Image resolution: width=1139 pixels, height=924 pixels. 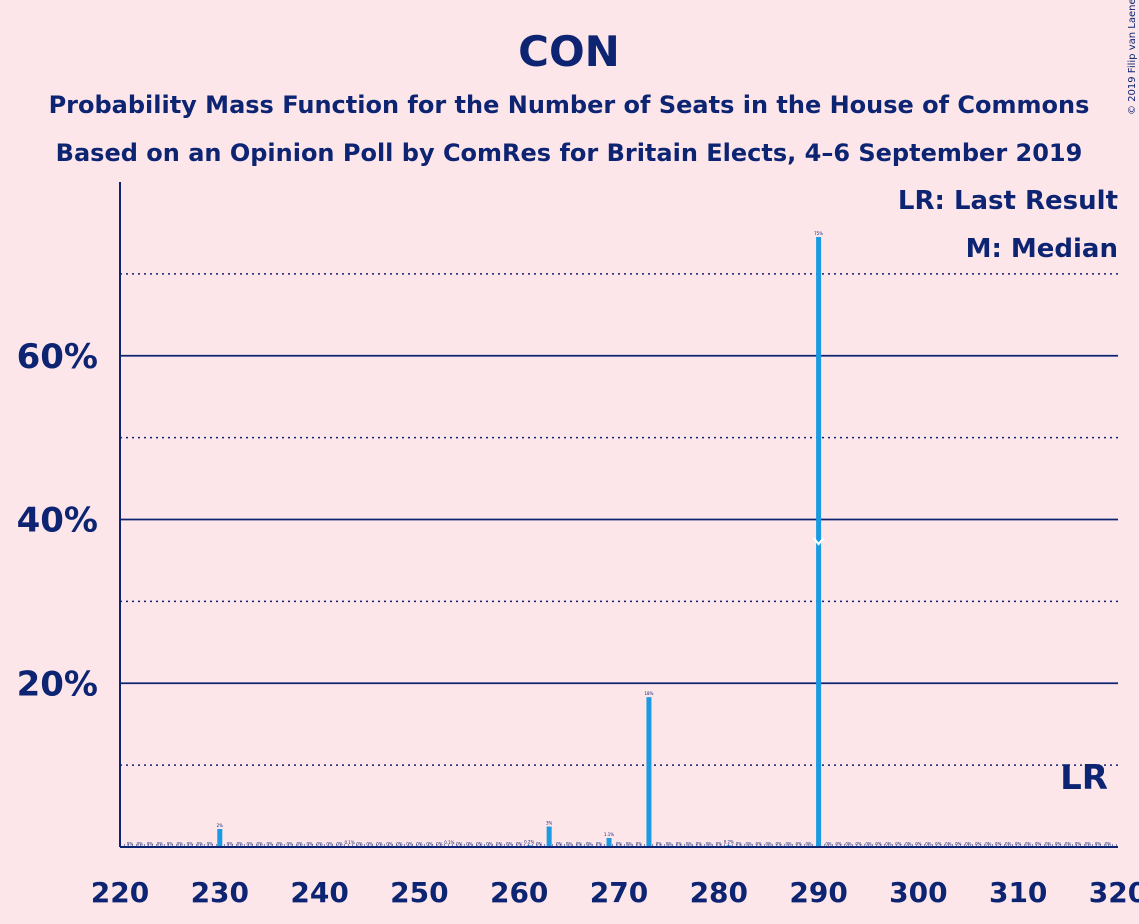 What do you see at coordinates (729, 841) in the screenshot?
I see `bar-label-seat-281: 0.2%` at bounding box center [729, 841].